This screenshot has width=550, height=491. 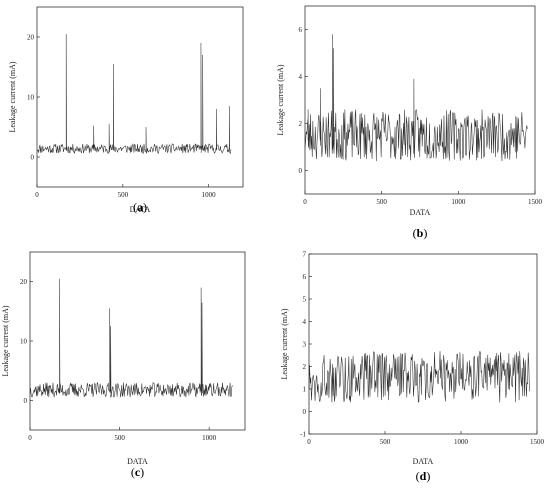 I want to click on y-tick-label: 7, so click(x=305, y=255).